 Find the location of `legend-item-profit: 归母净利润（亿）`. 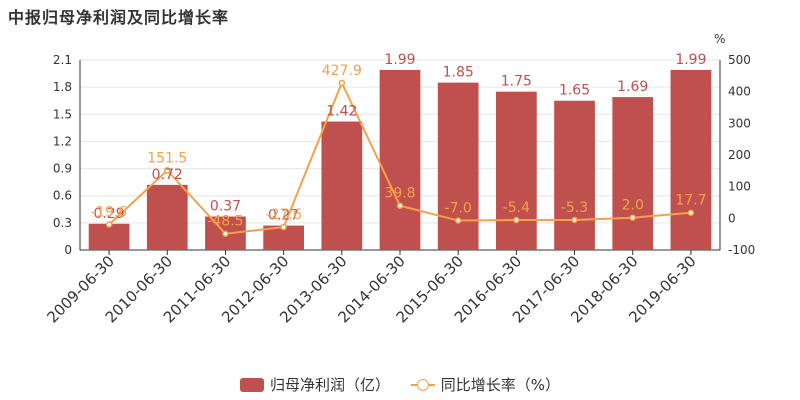

legend-item-profit: 归母净利润（亿） is located at coordinates (314, 384).